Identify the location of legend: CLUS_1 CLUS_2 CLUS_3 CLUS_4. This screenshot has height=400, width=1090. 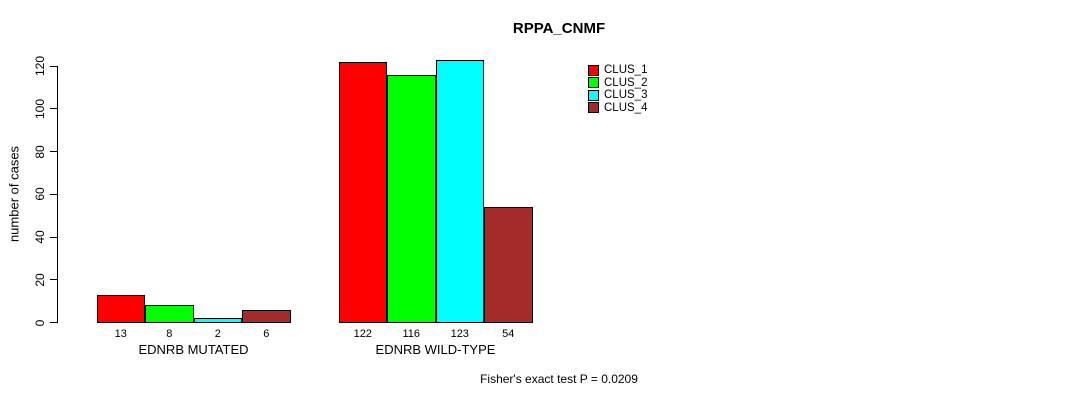
(617, 89).